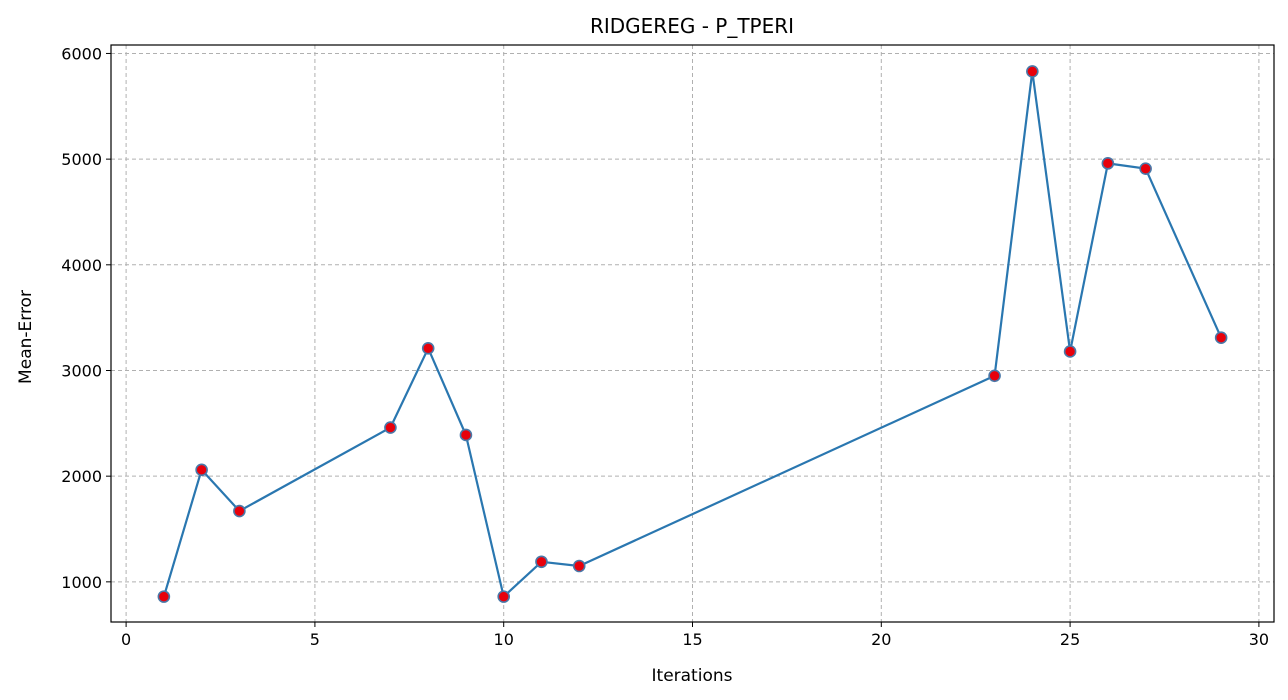  I want to click on x-axis: 0 5 10 15 20 25 30, so click(695, 635).